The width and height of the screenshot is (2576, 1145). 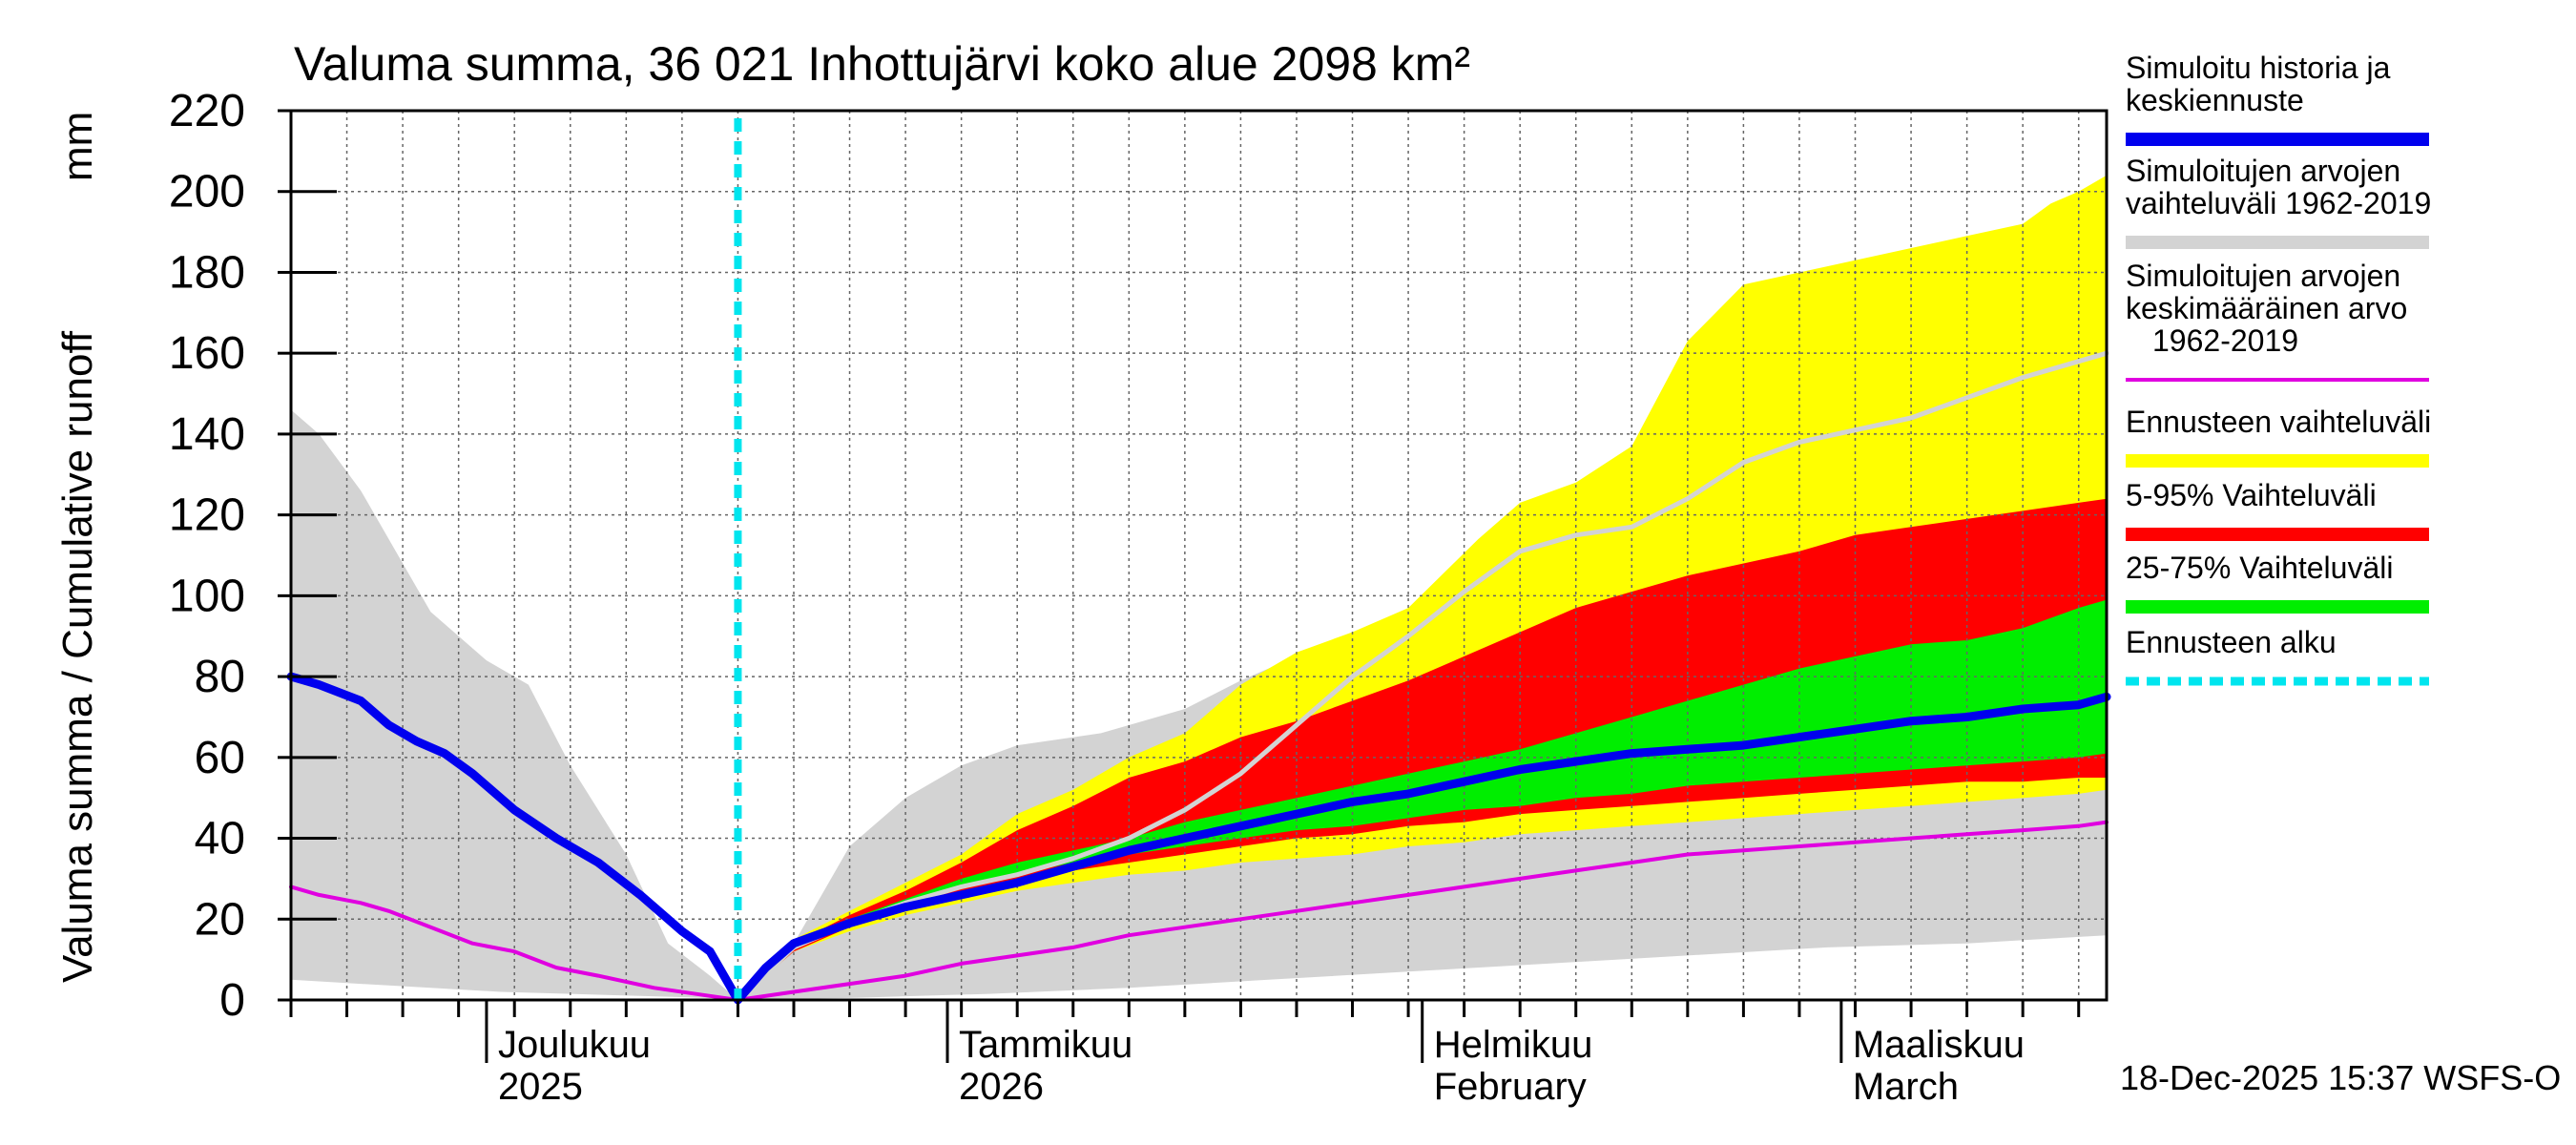 What do you see at coordinates (1513, 1045) in the screenshot?
I see `month-label-2: Helmikuu` at bounding box center [1513, 1045].